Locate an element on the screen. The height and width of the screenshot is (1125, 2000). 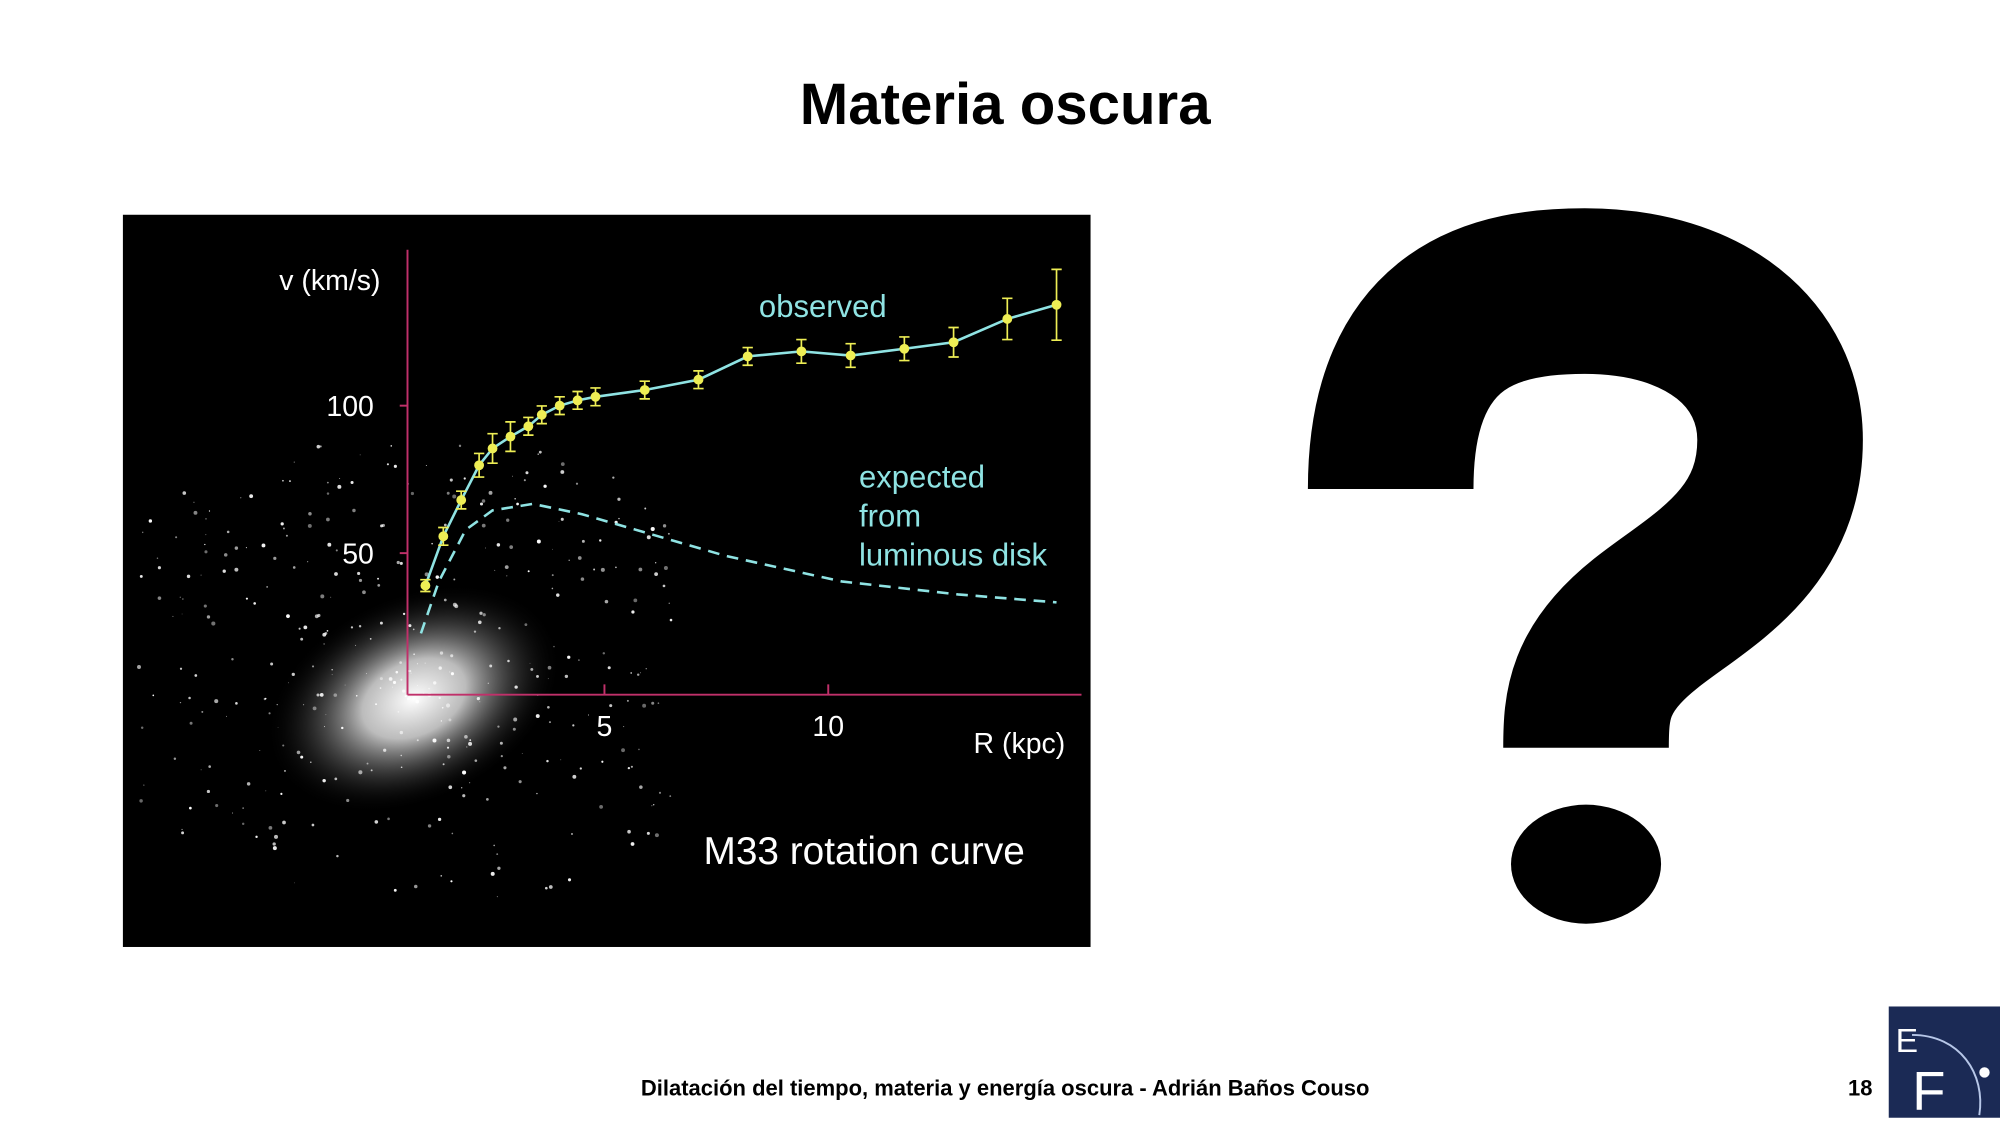
question-mark is located at coordinates (1585, 478).